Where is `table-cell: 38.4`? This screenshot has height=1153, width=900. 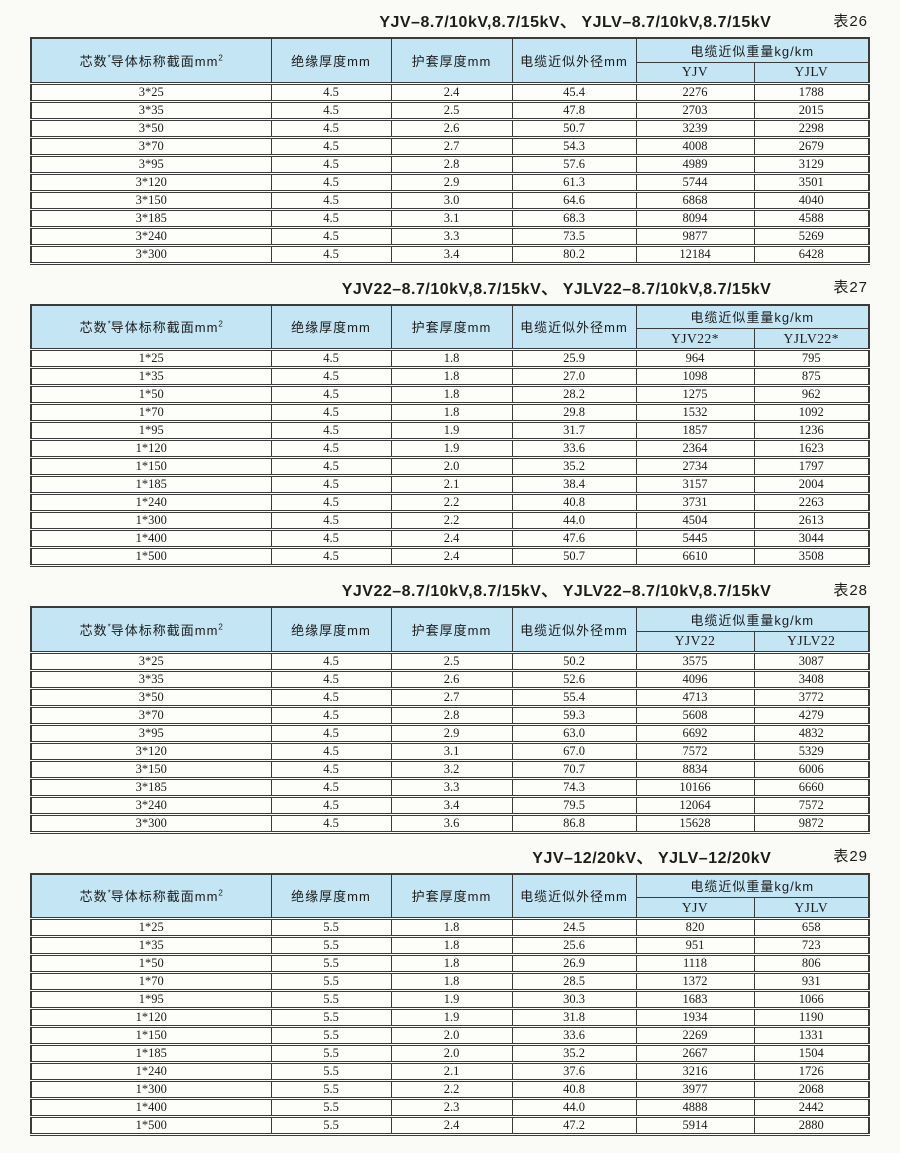
table-cell: 38.4 is located at coordinates (574, 484).